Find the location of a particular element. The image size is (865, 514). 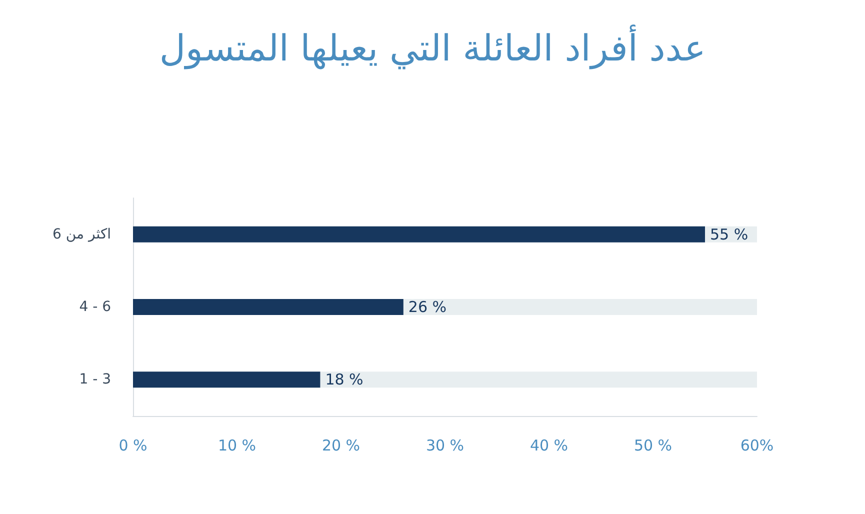

x-tick-label: 10 % is located at coordinates (237, 445).